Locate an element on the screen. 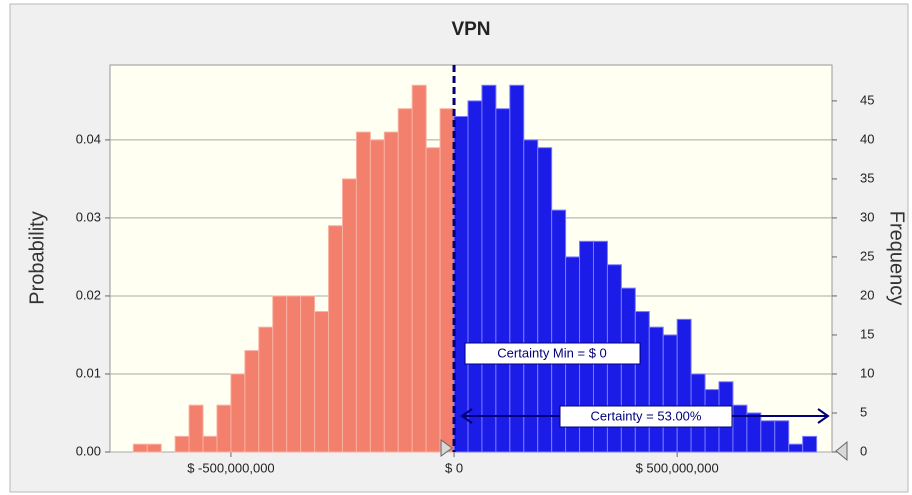  arrow-head-left is located at coordinates (466, 416).